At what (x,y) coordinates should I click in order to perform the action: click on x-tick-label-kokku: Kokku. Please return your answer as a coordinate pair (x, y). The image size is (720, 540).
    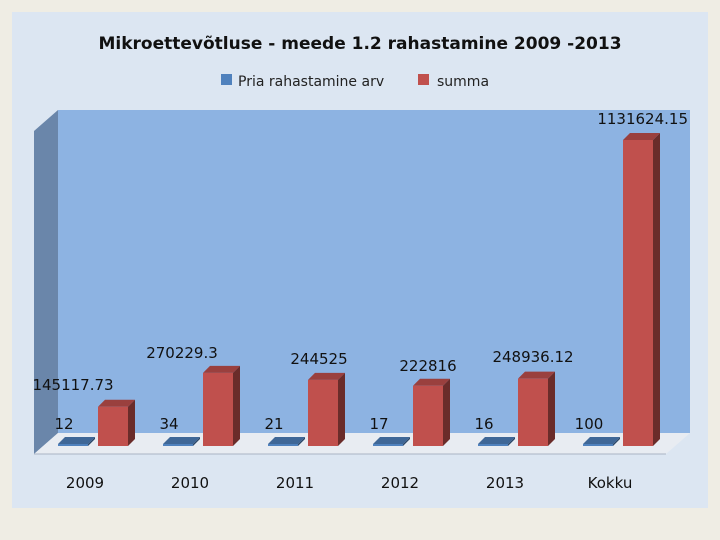
    Looking at the image, I should click on (610, 483).